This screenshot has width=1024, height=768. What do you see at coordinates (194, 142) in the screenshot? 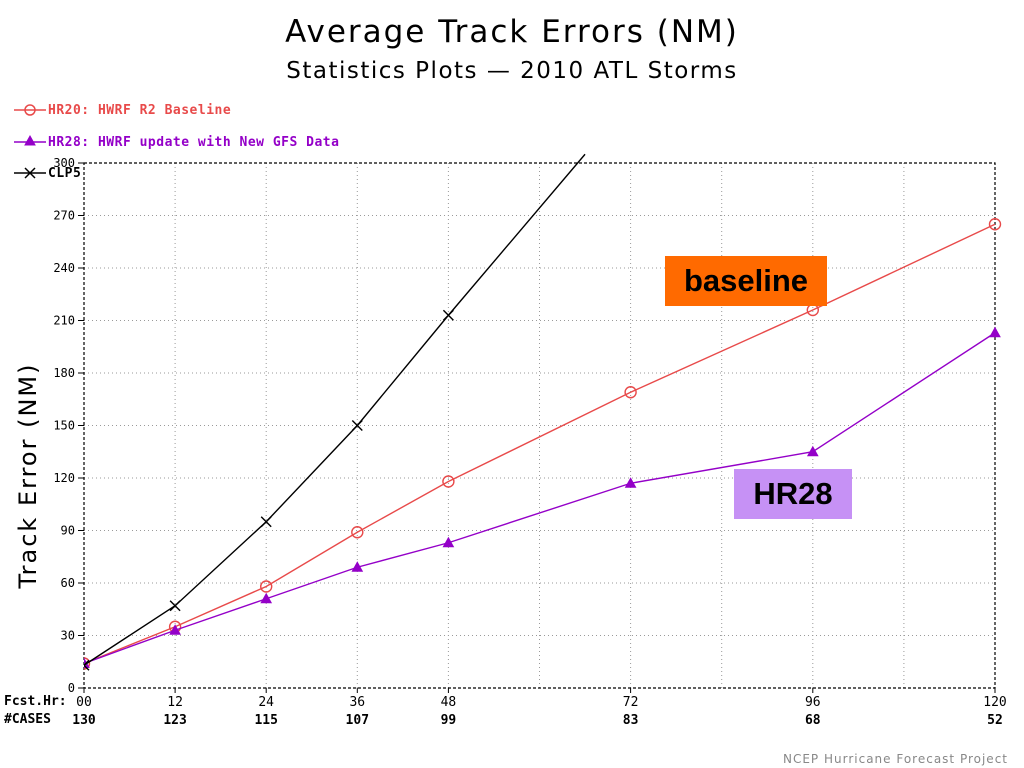
I see `legend-label-hr28: HR28: HWRF update with New GFS Data` at bounding box center [194, 142].